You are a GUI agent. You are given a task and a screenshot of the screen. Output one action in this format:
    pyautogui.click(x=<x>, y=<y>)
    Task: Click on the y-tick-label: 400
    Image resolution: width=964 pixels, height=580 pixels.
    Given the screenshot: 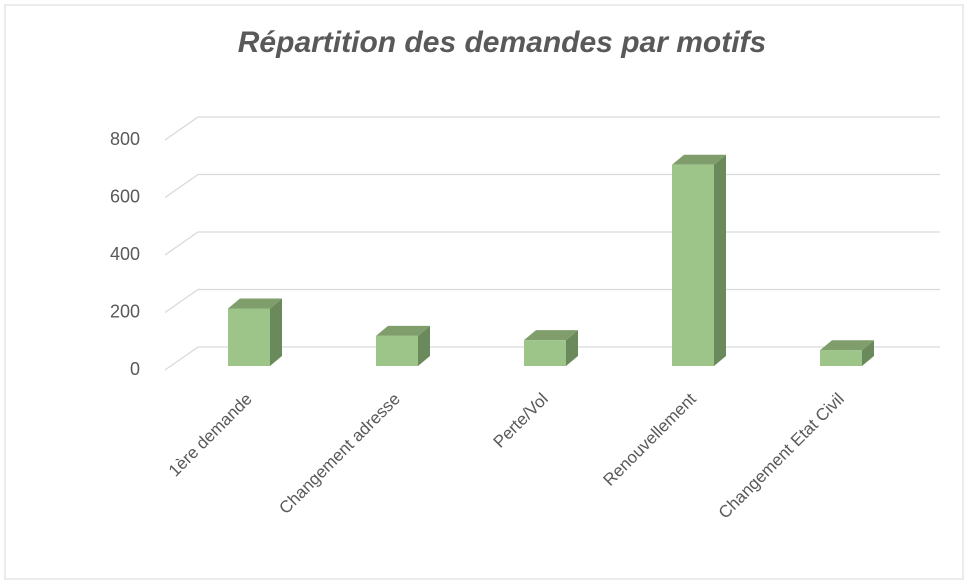 What is the action you would take?
    pyautogui.click(x=125, y=254)
    